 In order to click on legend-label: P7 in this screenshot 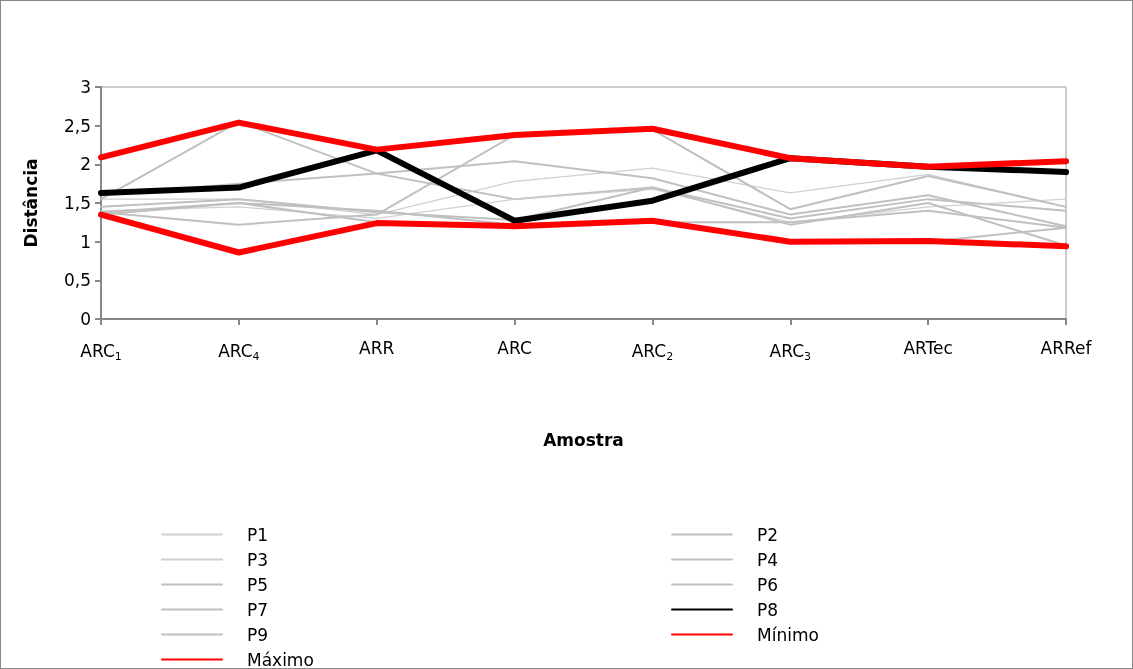, I will do `click(258, 609)`.